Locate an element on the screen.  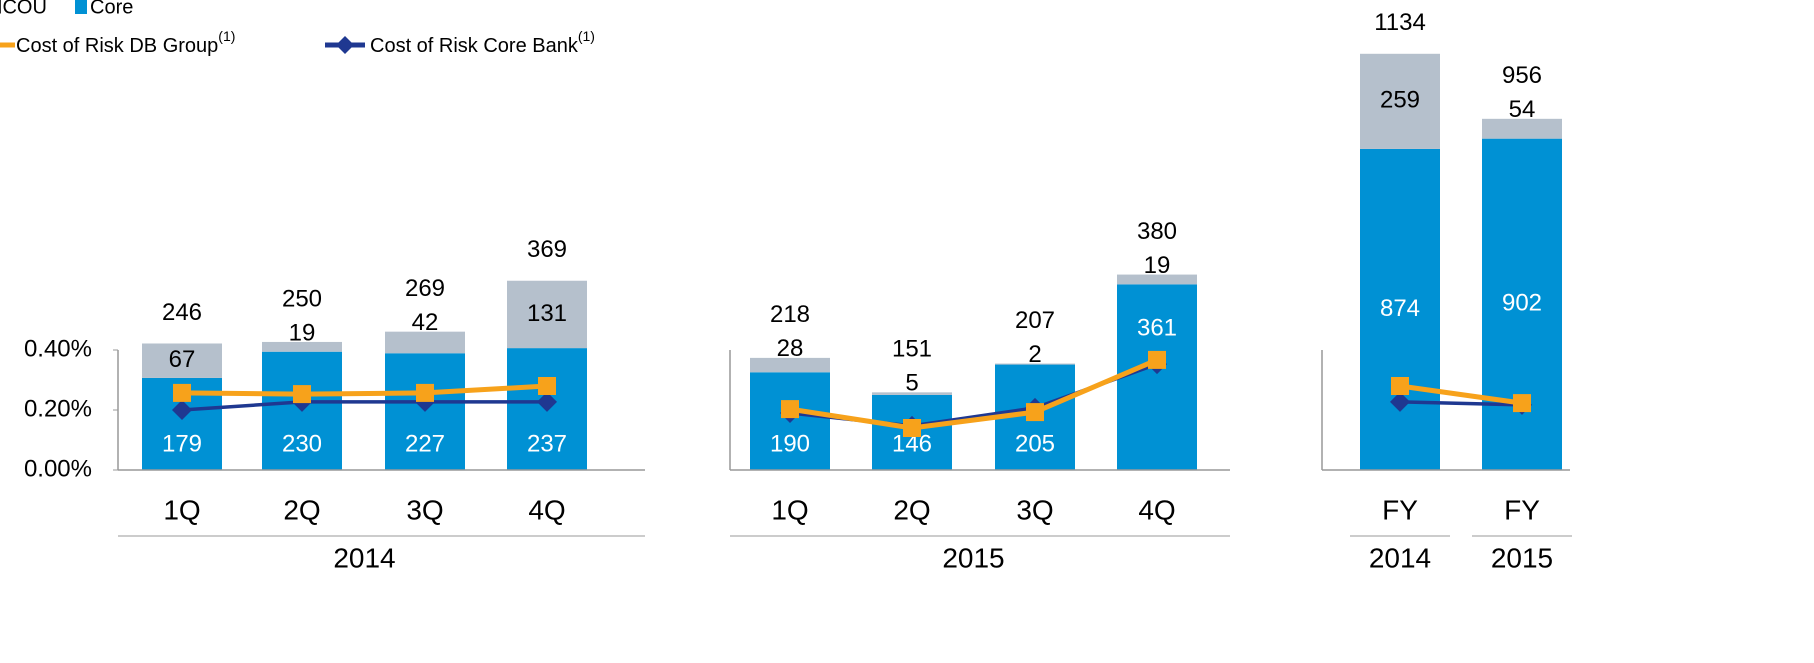
total-label: 151 is located at coordinates (912, 349).